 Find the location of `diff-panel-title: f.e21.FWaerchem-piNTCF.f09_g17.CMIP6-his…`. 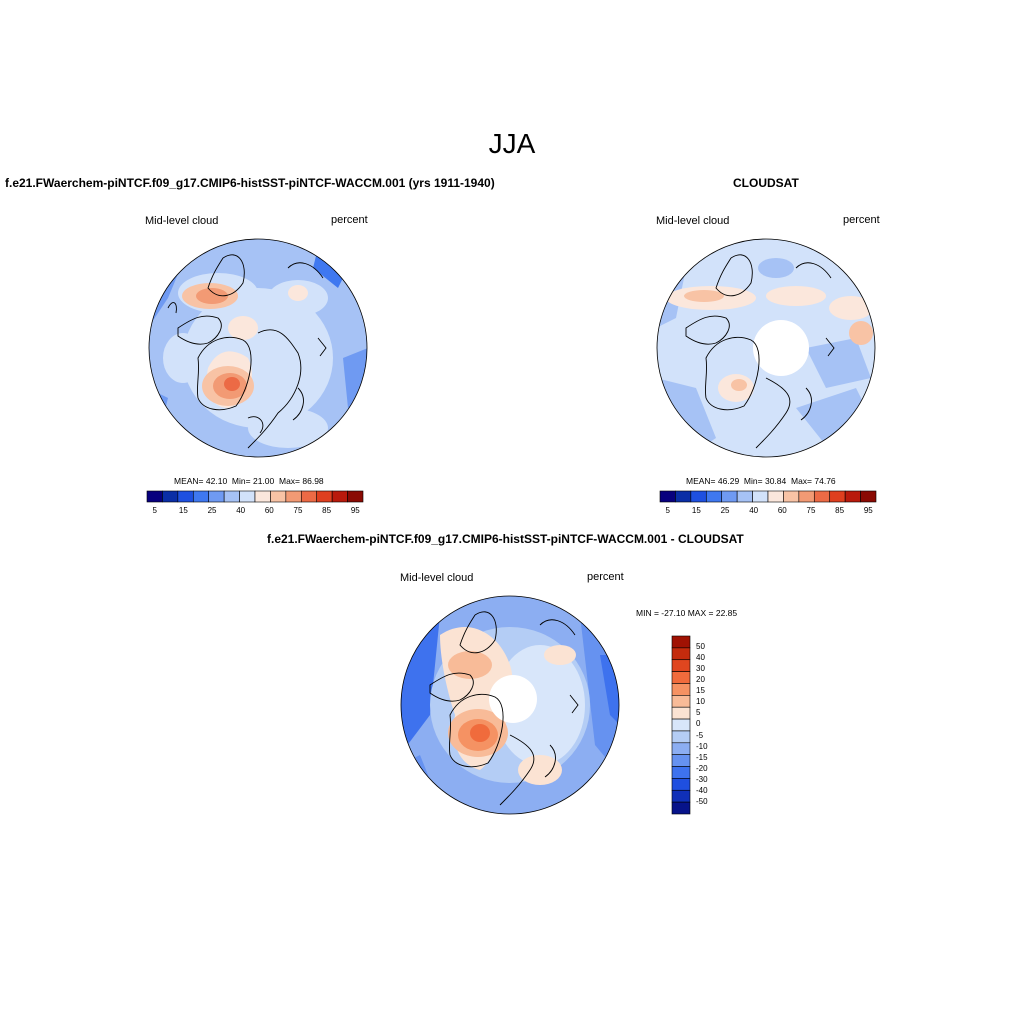

diff-panel-title: f.e21.FWaerchem-piNTCF.f09_g17.CMIP6-his… is located at coordinates (505, 539).